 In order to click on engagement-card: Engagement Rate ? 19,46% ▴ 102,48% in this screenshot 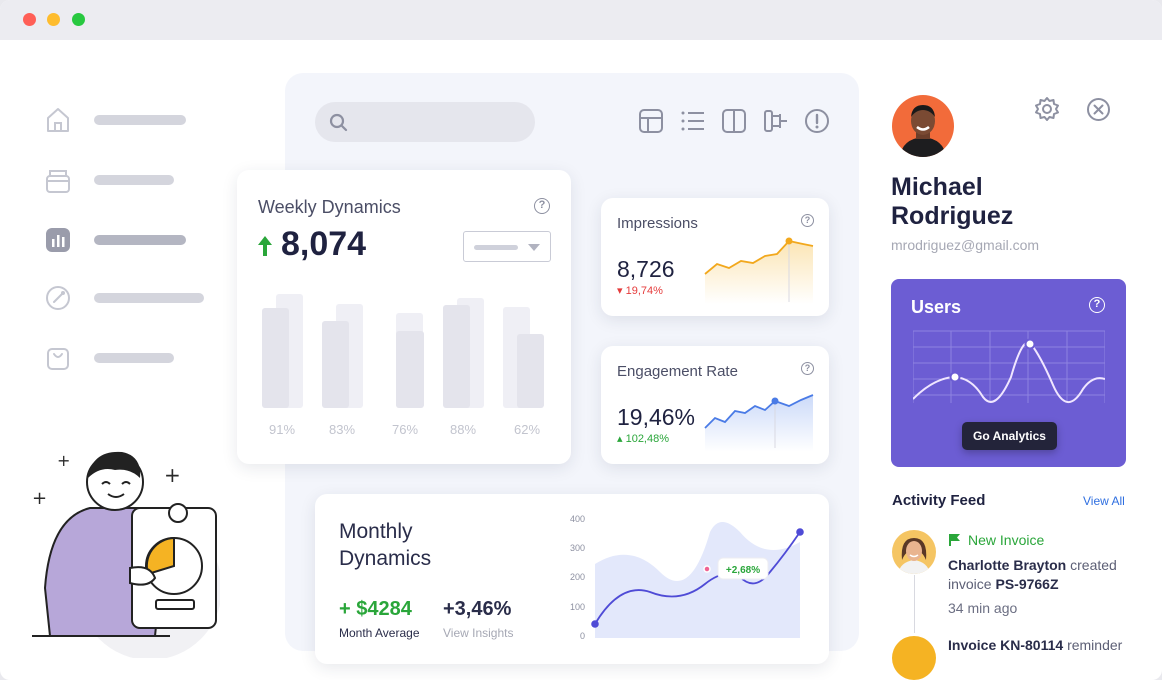, I will do `click(715, 405)`.